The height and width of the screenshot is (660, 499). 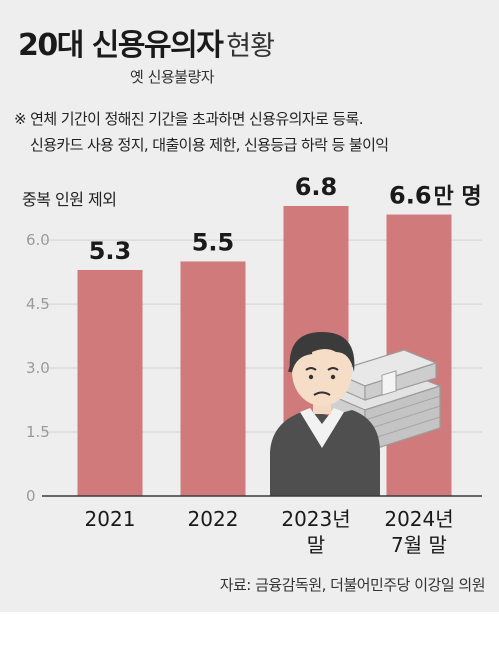 What do you see at coordinates (213, 519) in the screenshot?
I see `x-tick-label: 2022` at bounding box center [213, 519].